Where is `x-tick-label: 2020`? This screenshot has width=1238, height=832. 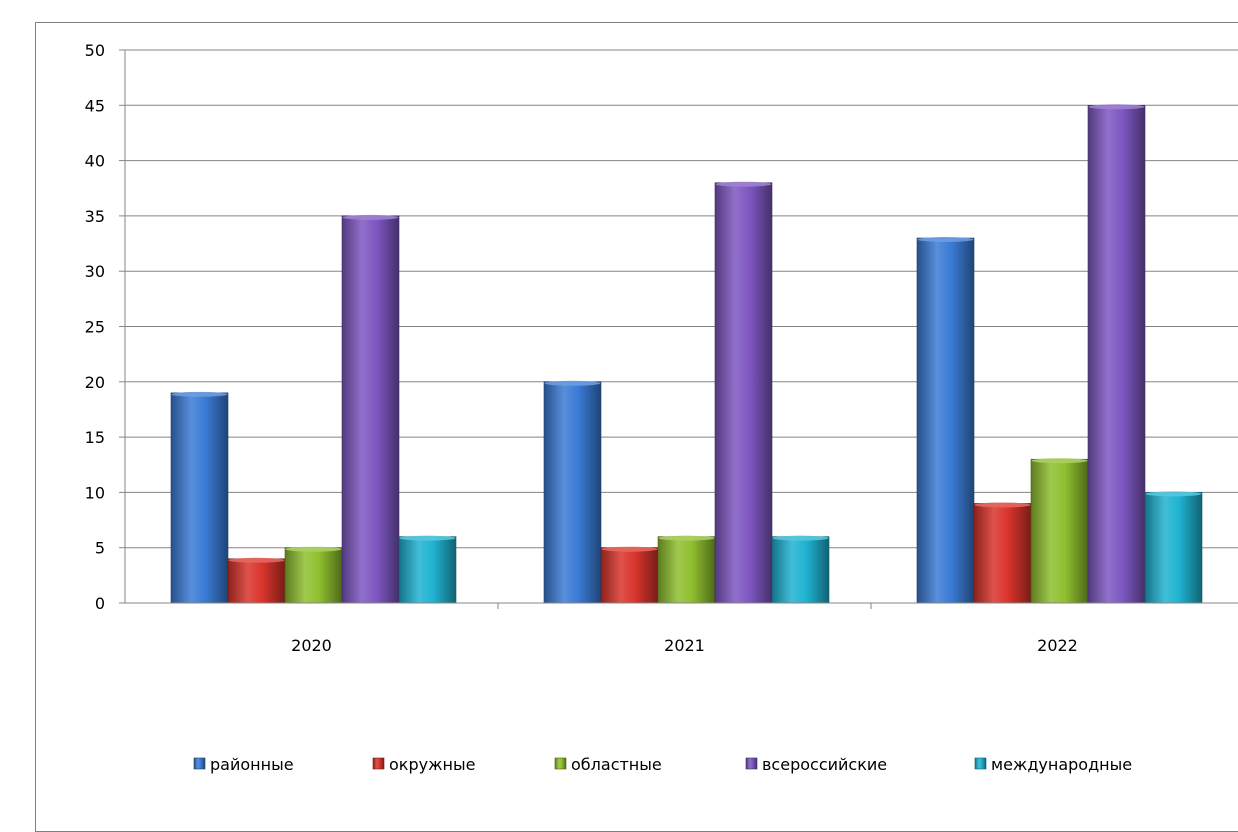 x-tick-label: 2020 is located at coordinates (311, 645).